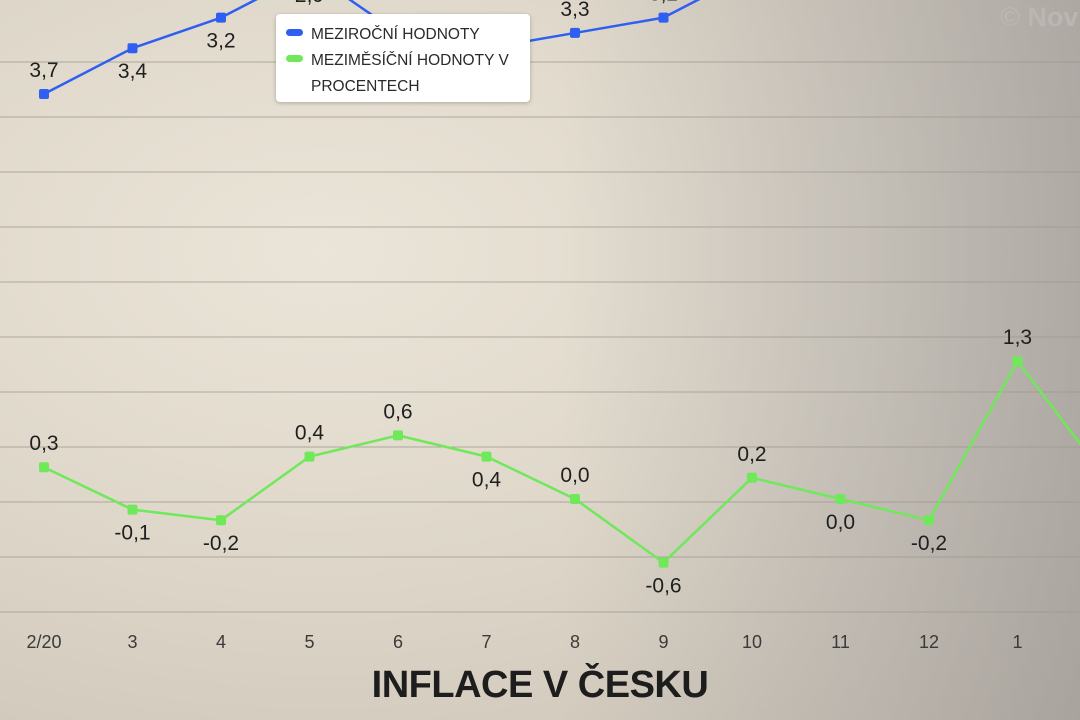 Image resolution: width=1080 pixels, height=720 pixels. Describe the element at coordinates (395, 34) in the screenshot. I see `legend-label-yoy: MEZIROČNÍ HODNOTY` at that location.